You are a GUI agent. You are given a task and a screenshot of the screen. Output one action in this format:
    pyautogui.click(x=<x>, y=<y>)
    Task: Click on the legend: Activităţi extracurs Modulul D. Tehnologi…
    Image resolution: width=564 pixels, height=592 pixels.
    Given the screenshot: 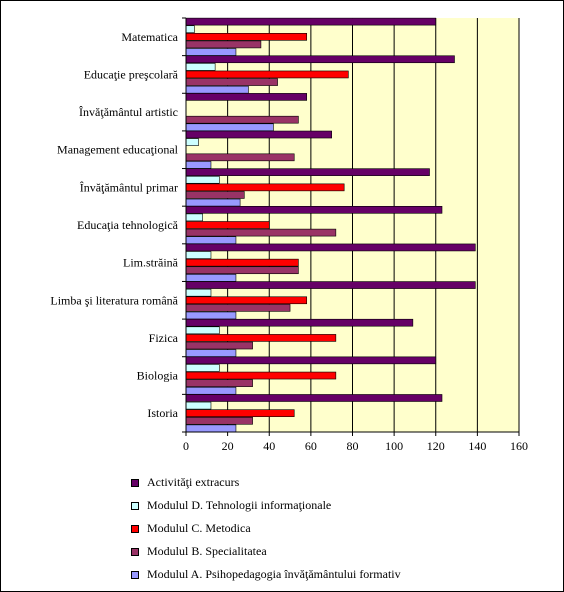 What is the action you would take?
    pyautogui.click(x=341, y=528)
    